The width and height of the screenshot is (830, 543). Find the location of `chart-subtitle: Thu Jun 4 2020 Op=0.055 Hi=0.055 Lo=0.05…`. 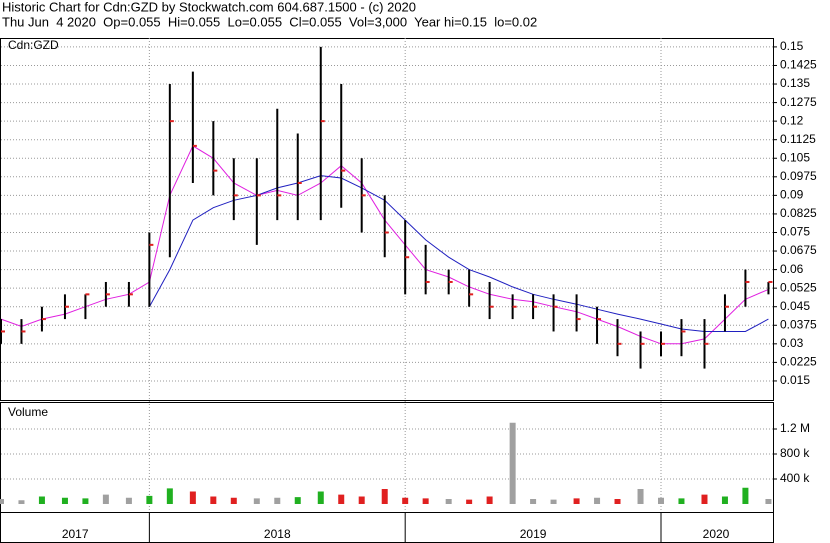

chart-subtitle: Thu Jun 4 2020 Op=0.055 Hi=0.055 Lo=0.05… is located at coordinates (269, 21).